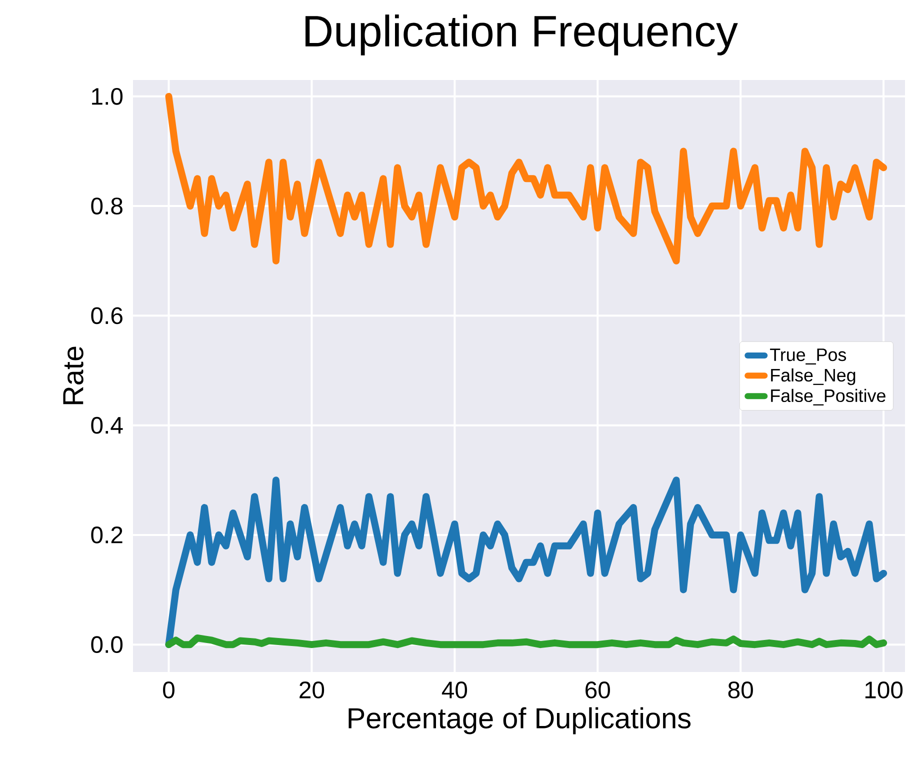 The width and height of the screenshot is (918, 780). I want to click on y-tick-label: 1.0, so click(107, 96).